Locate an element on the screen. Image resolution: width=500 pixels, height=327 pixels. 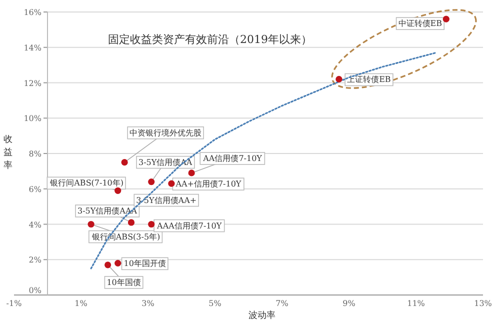
y-tick-label: 6% is located at coordinates (35, 189).